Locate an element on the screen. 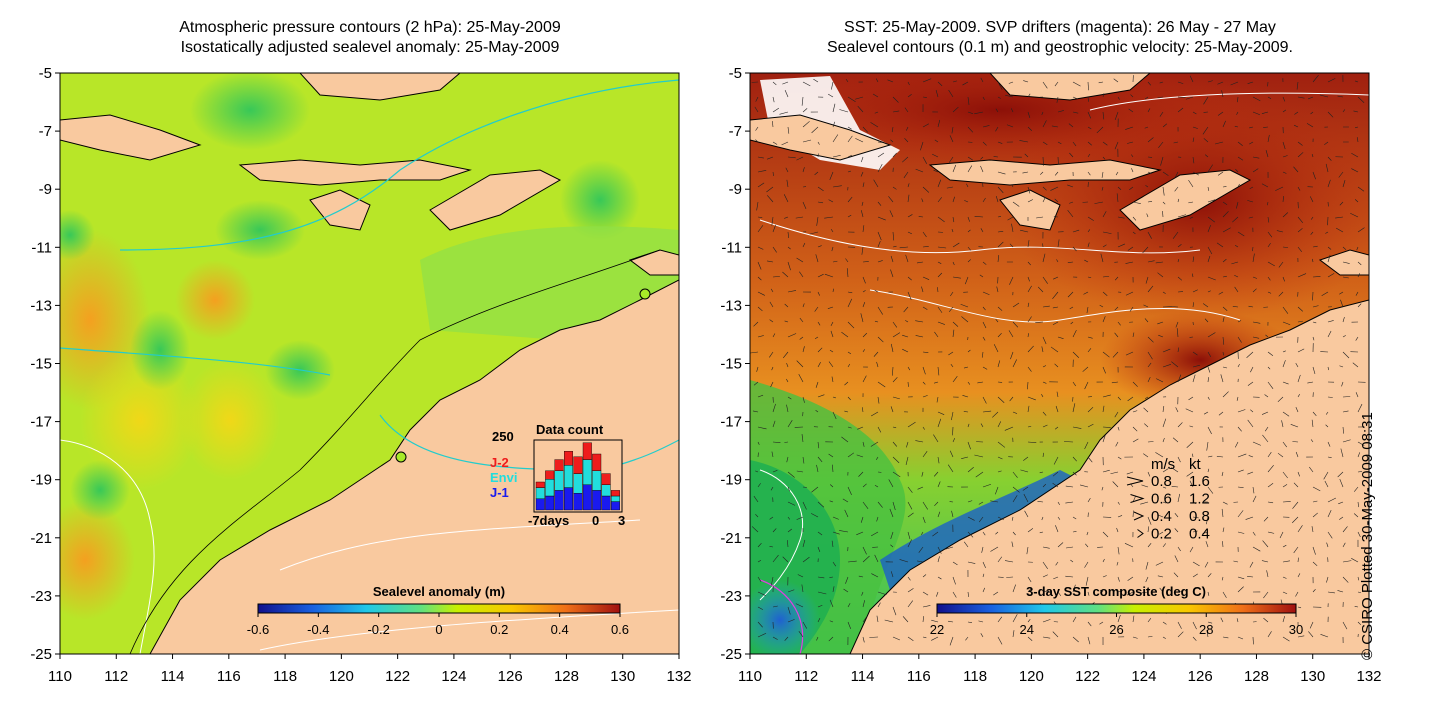  inset-bar-segment-j1 is located at coordinates (569, 499).